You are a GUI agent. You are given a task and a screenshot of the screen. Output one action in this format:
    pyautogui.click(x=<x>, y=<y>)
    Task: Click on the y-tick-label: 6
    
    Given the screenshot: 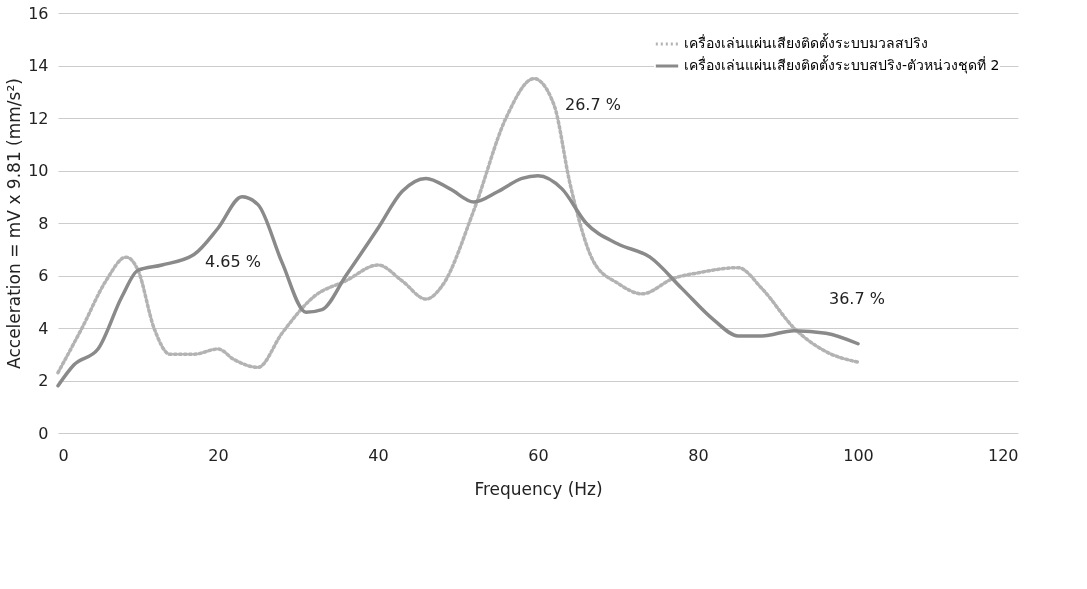 What is the action you would take?
    pyautogui.click(x=43, y=275)
    